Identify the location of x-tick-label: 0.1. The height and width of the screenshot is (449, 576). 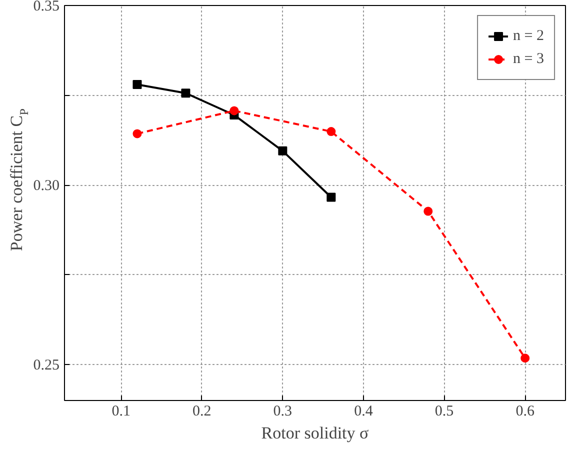
(121, 412).